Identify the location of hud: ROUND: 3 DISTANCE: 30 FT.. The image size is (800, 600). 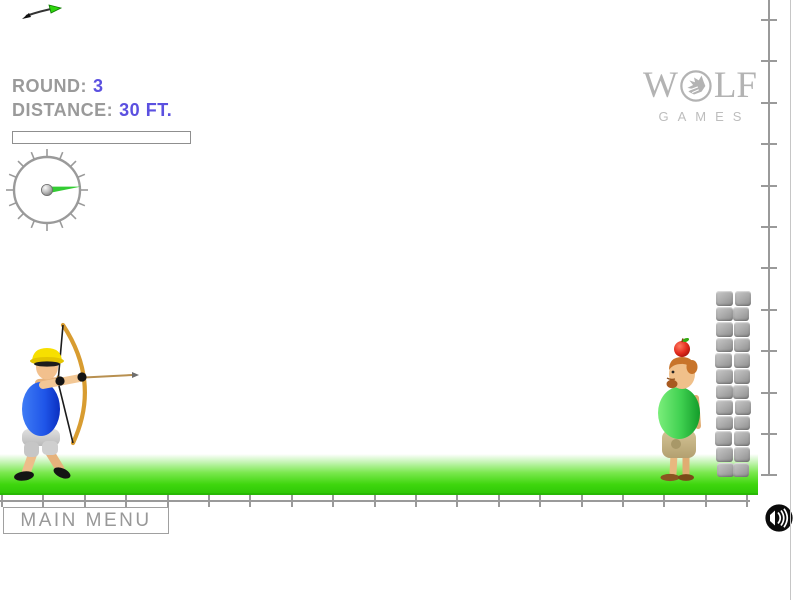
(92, 98).